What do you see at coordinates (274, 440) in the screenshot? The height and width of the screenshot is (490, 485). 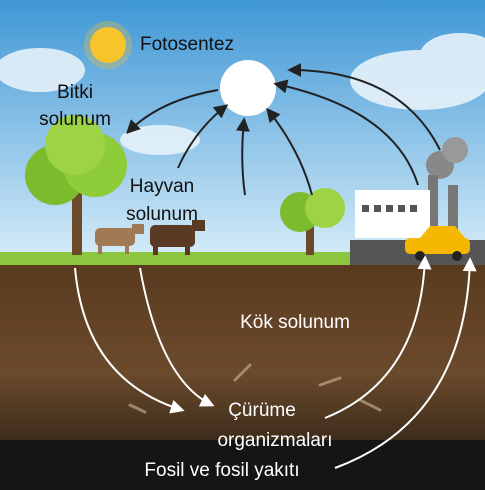 I see `label: organizmaları` at bounding box center [274, 440].